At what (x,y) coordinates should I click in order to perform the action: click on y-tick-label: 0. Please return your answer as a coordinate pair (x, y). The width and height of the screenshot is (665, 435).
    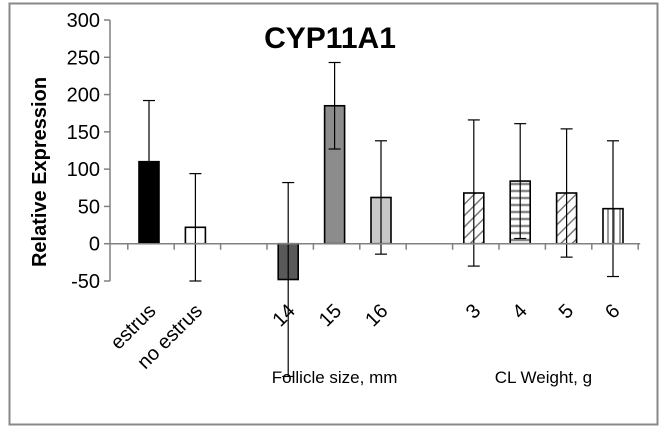
    Looking at the image, I should click on (94, 245).